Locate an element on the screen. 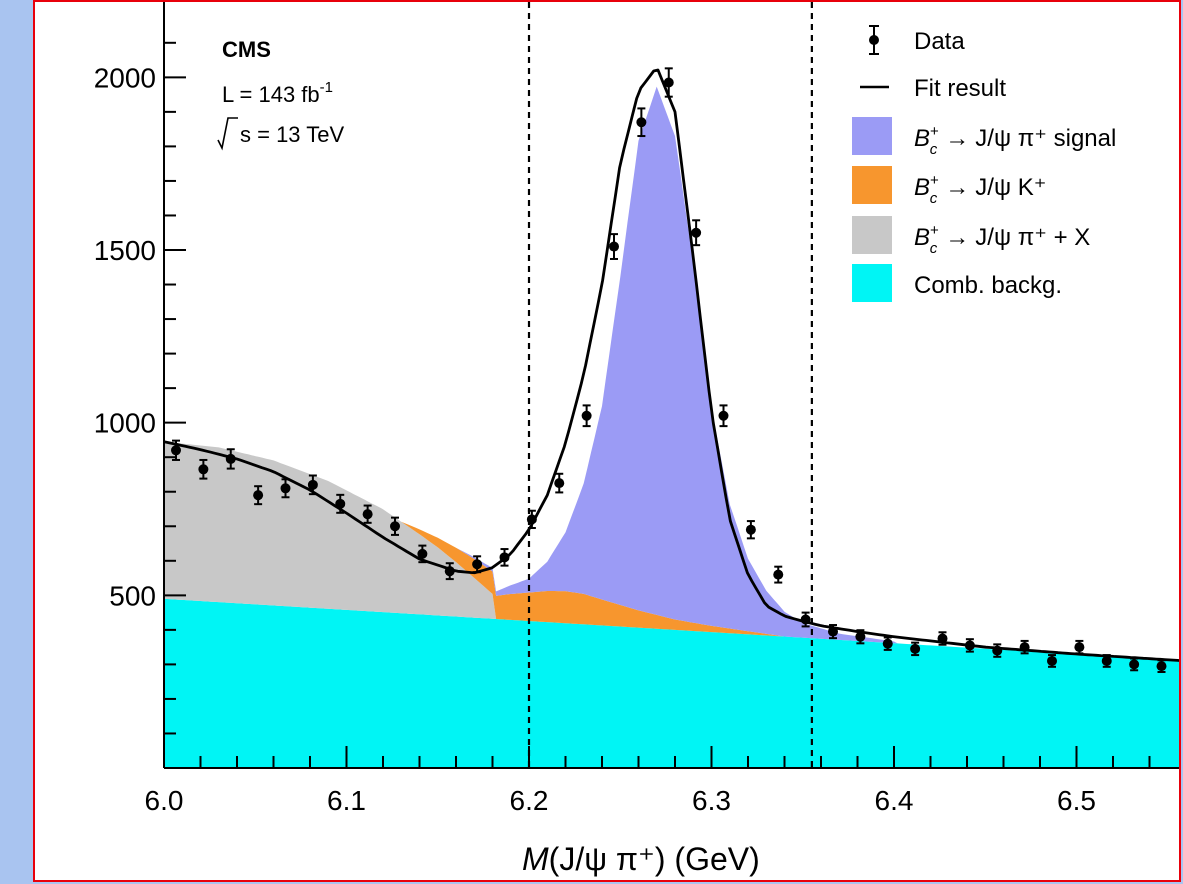 The width and height of the screenshot is (1183, 884). x-tick-label: 6.4 is located at coordinates (894, 800).